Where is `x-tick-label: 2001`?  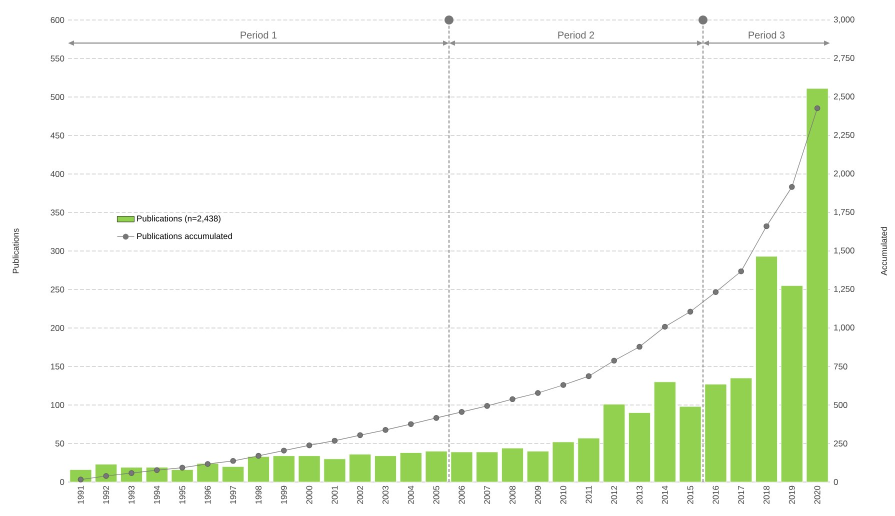 x-tick-label: 2001 is located at coordinates (335, 495).